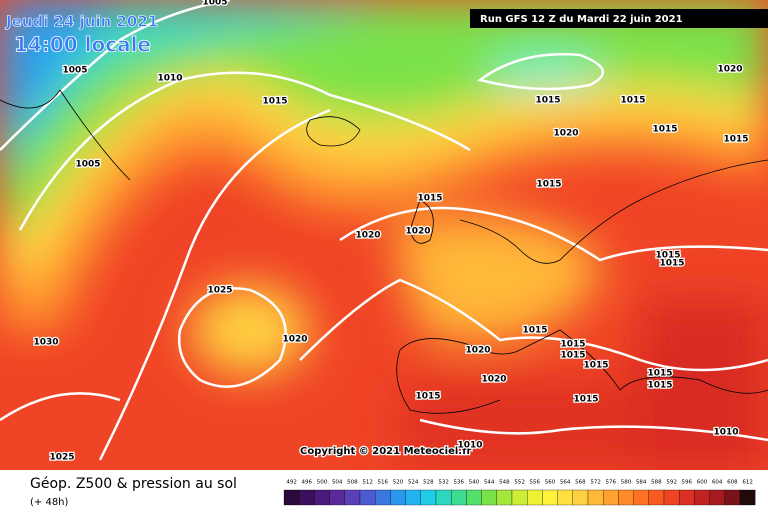 Image resolution: width=768 pixels, height=512 pixels. I want to click on colorbar-label: 588, so click(656, 483).